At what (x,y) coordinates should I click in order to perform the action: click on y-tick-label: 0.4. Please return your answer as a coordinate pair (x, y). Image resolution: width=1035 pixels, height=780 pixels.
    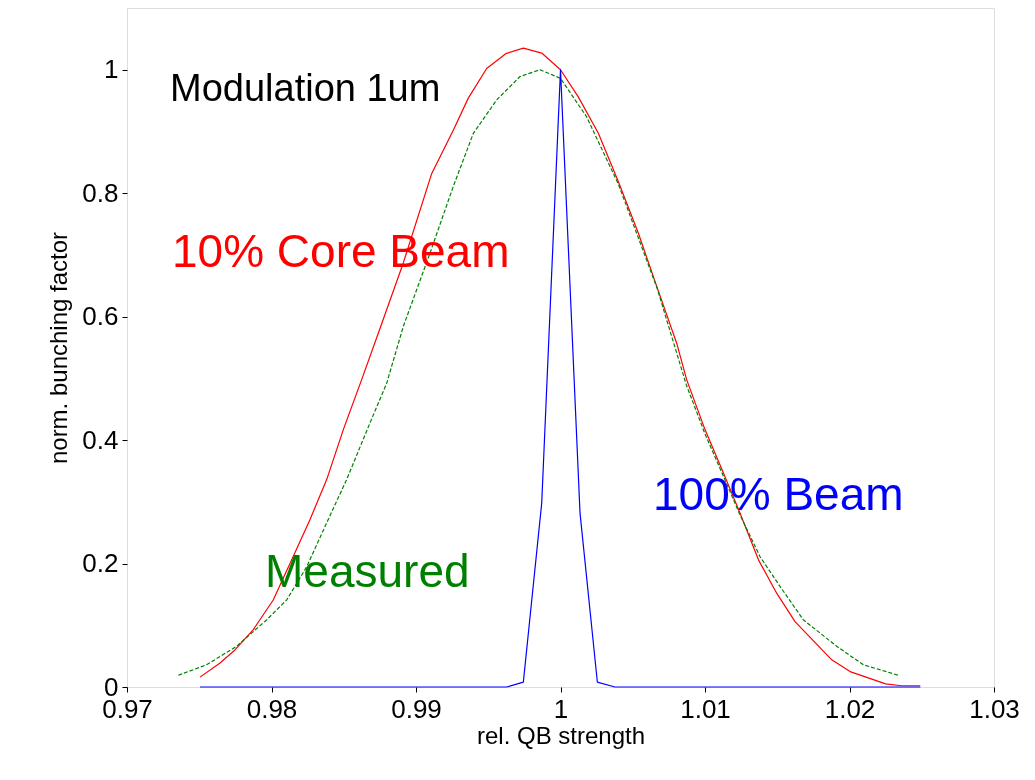
    Looking at the image, I should click on (100, 439).